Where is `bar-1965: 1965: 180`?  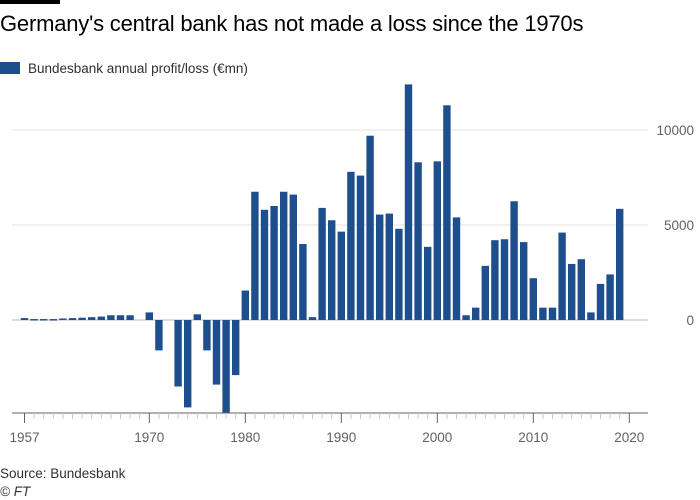
bar-1965: 1965: 180 is located at coordinates (101, 318).